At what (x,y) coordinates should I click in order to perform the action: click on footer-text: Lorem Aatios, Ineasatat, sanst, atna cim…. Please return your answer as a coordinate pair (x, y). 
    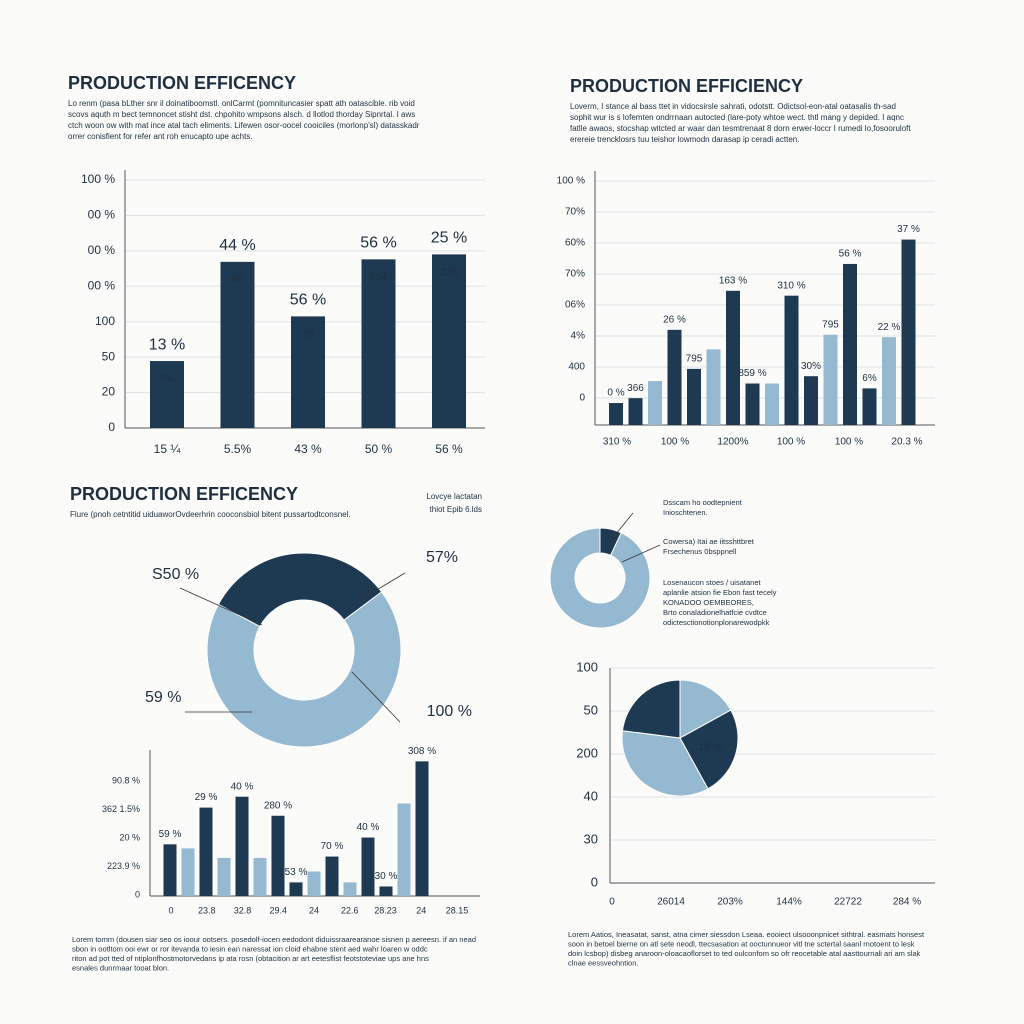
    Looking at the image, I should click on (746, 934).